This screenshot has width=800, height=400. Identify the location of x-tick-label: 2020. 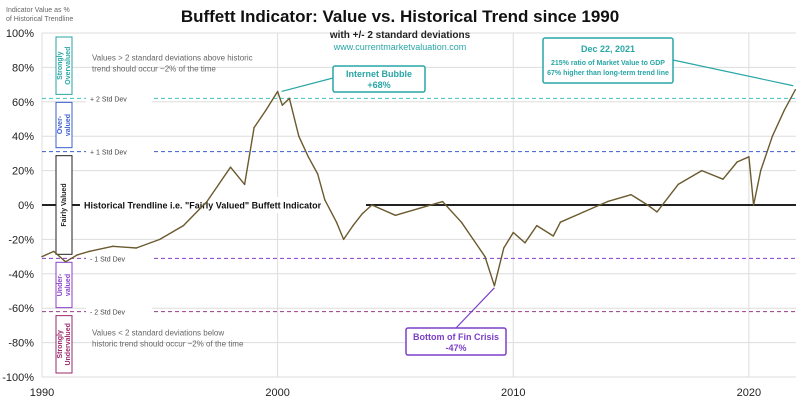
(749, 393).